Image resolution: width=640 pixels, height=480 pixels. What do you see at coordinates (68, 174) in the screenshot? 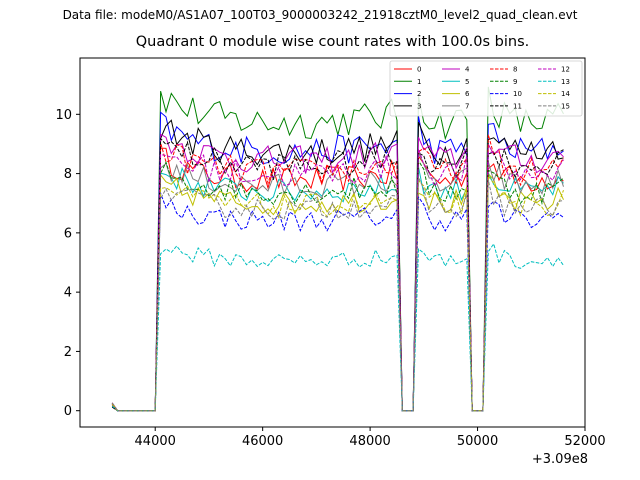
I see `y-tick-label: 8` at bounding box center [68, 174].